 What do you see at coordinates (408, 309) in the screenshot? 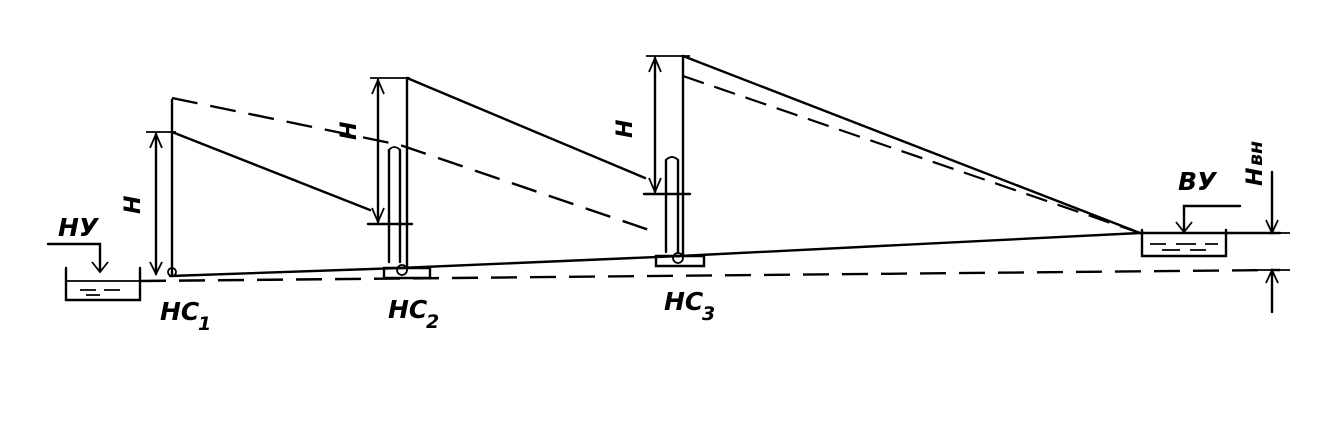
I see `station-2-label: НС` at bounding box center [408, 309].